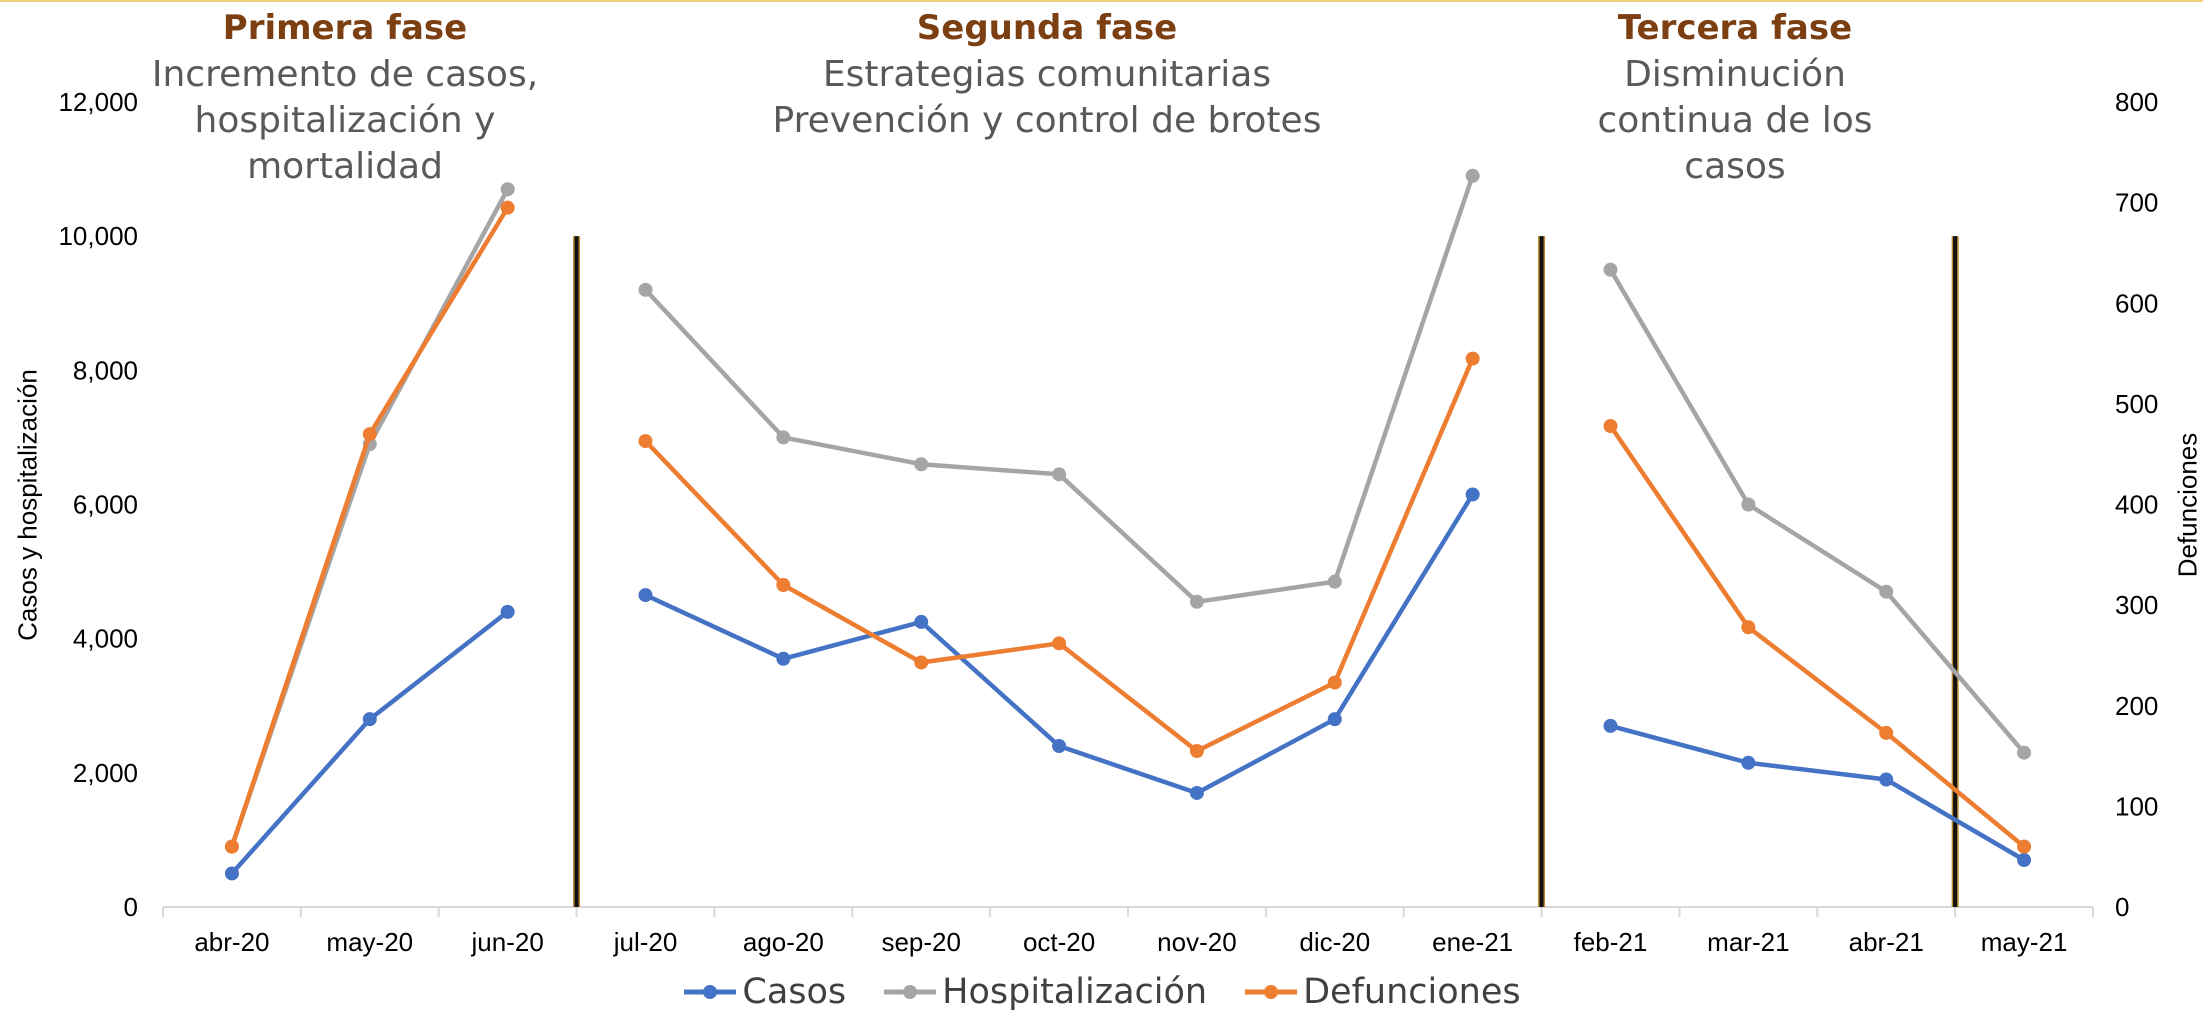 The image size is (2203, 1016). What do you see at coordinates (1472, 942) in the screenshot?
I see `x-tick-label: ene-21` at bounding box center [1472, 942].